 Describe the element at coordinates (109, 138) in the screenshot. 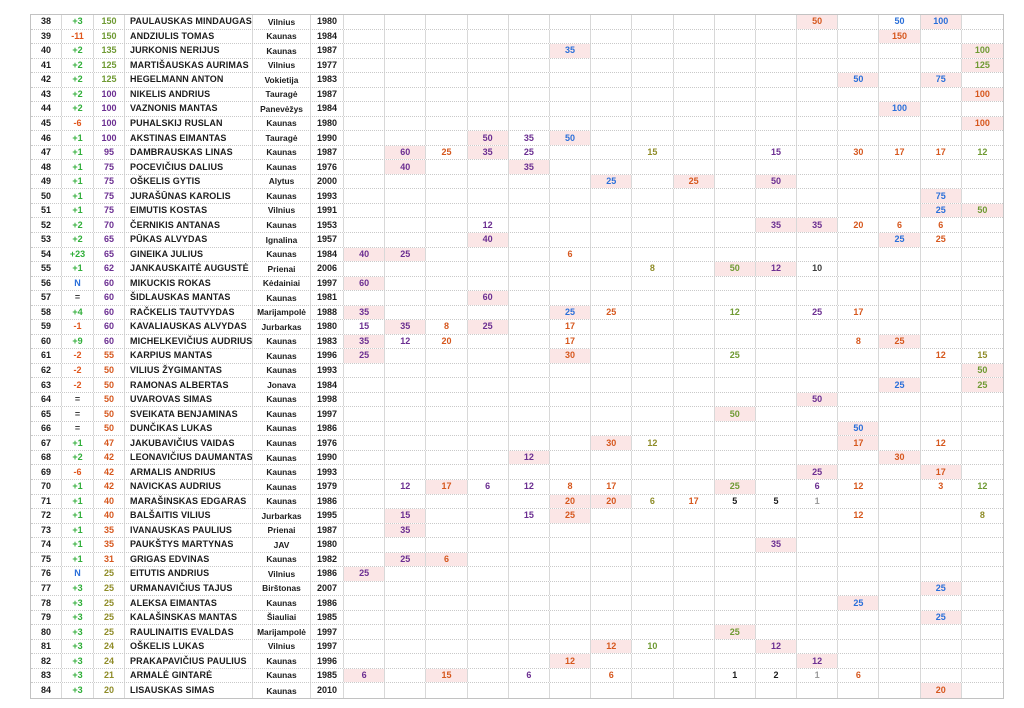

I see `points-cell: 100` at that location.